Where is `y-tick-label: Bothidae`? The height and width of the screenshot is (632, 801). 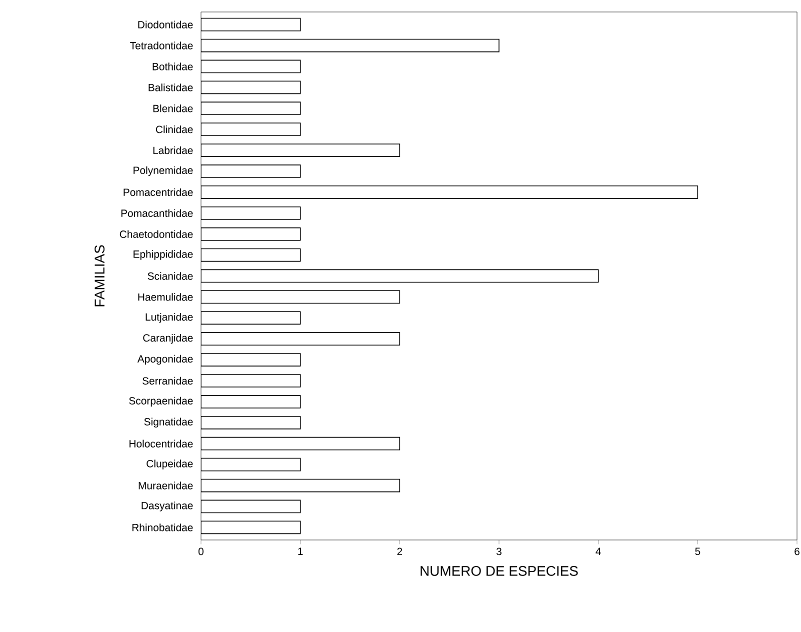
y-tick-label: Bothidae is located at coordinates (172, 66).